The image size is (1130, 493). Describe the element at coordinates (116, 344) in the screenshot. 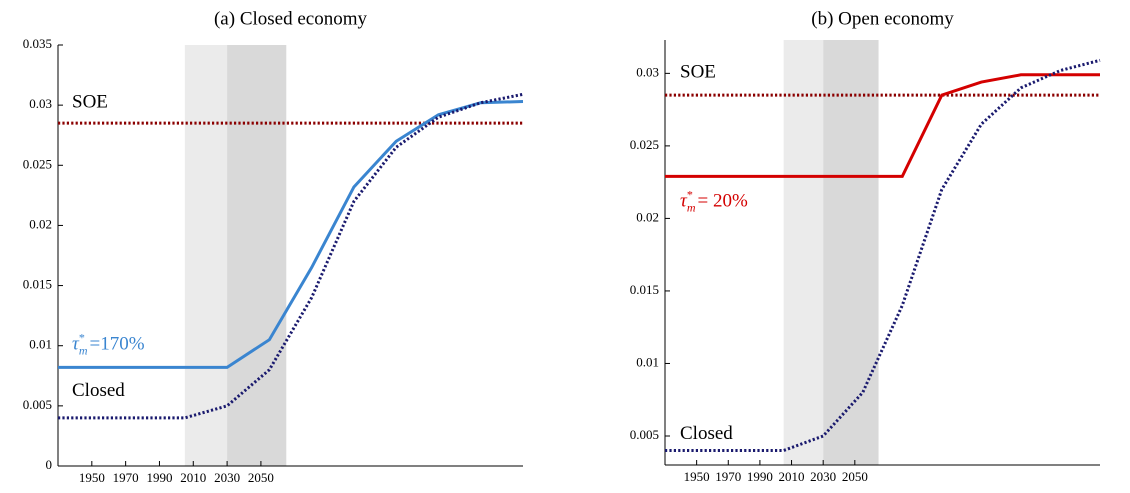

I see `label-text: =170%` at that location.